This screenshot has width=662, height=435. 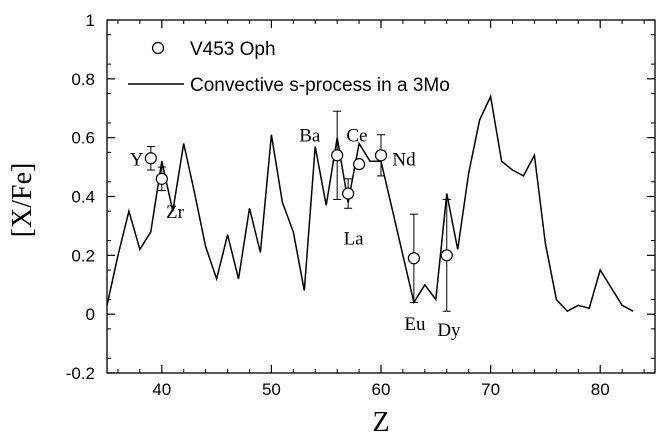 What do you see at coordinates (354, 239) in the screenshot?
I see `label-la: La` at bounding box center [354, 239].